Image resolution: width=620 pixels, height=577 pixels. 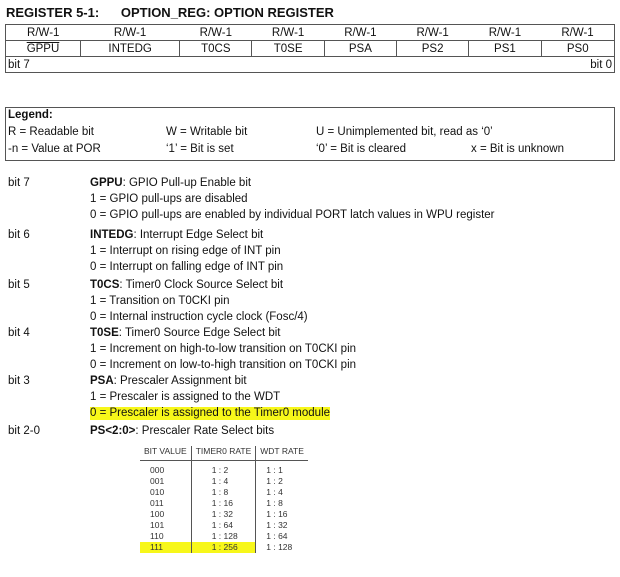 What do you see at coordinates (166, 453) in the screenshot?
I see `col-header: BIT VALUE` at bounding box center [166, 453].